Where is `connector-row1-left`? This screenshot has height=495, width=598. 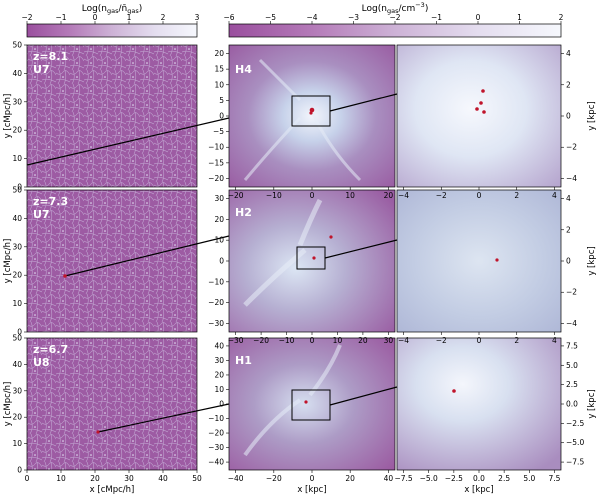 connector-row1-left is located at coordinates (128, 141).